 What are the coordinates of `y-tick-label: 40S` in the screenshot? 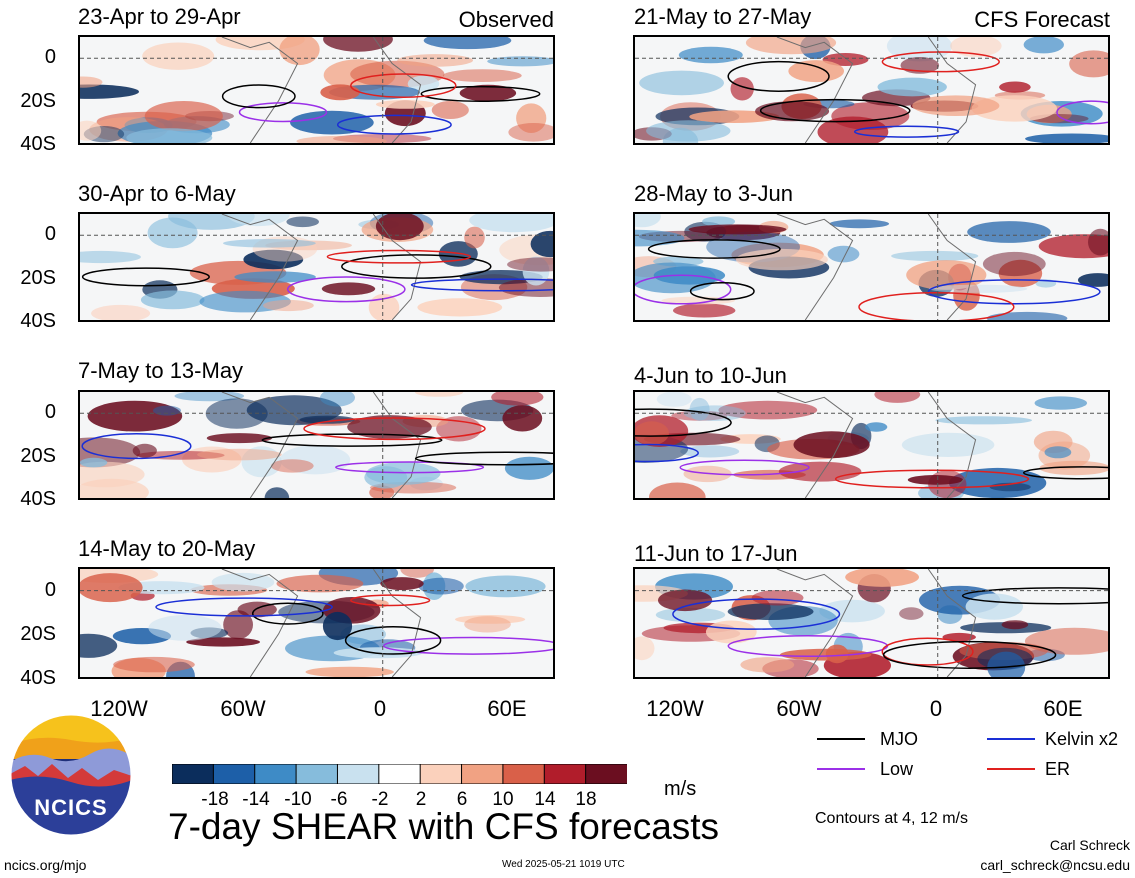 It's located at (38, 678).